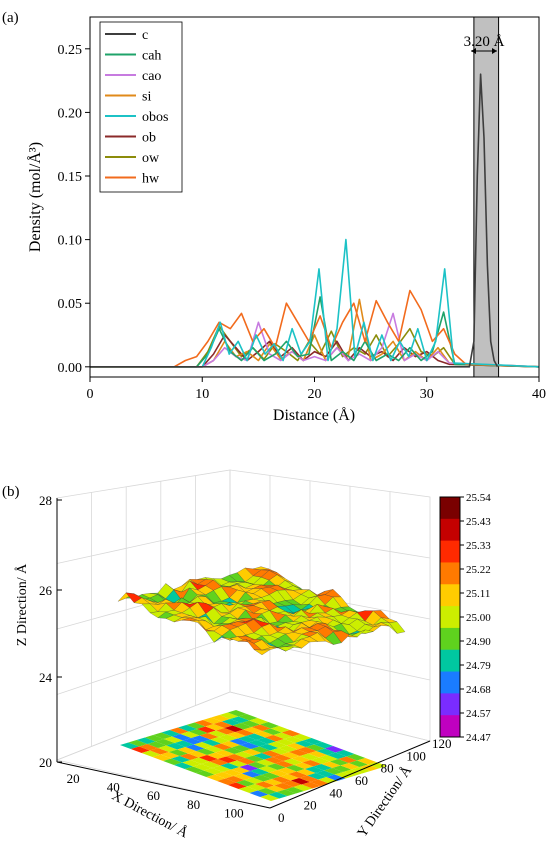 The height and width of the screenshot is (849, 550). I want to click on x-axis-label: Distance (Å), so click(314, 415).